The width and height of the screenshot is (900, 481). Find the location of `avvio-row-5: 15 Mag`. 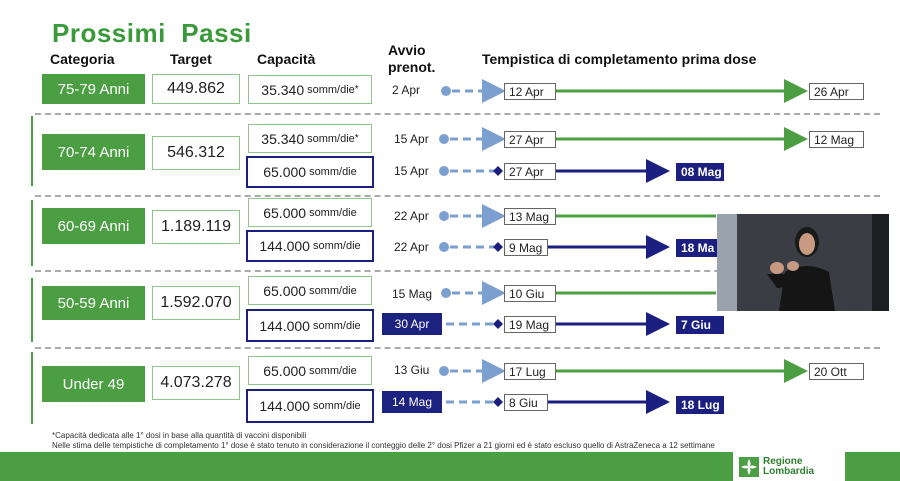

avvio-row-5: 15 Mag is located at coordinates (412, 294).